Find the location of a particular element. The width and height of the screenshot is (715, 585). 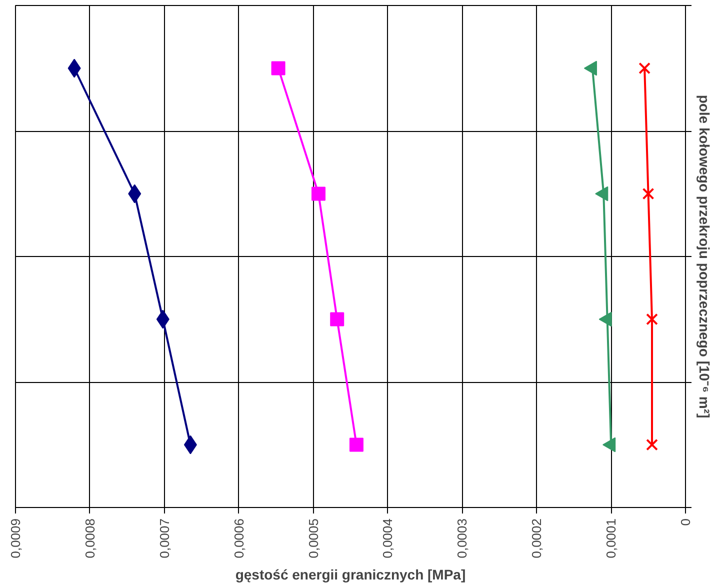

x-tick-label: 0,0004 is located at coordinates (388, 538).